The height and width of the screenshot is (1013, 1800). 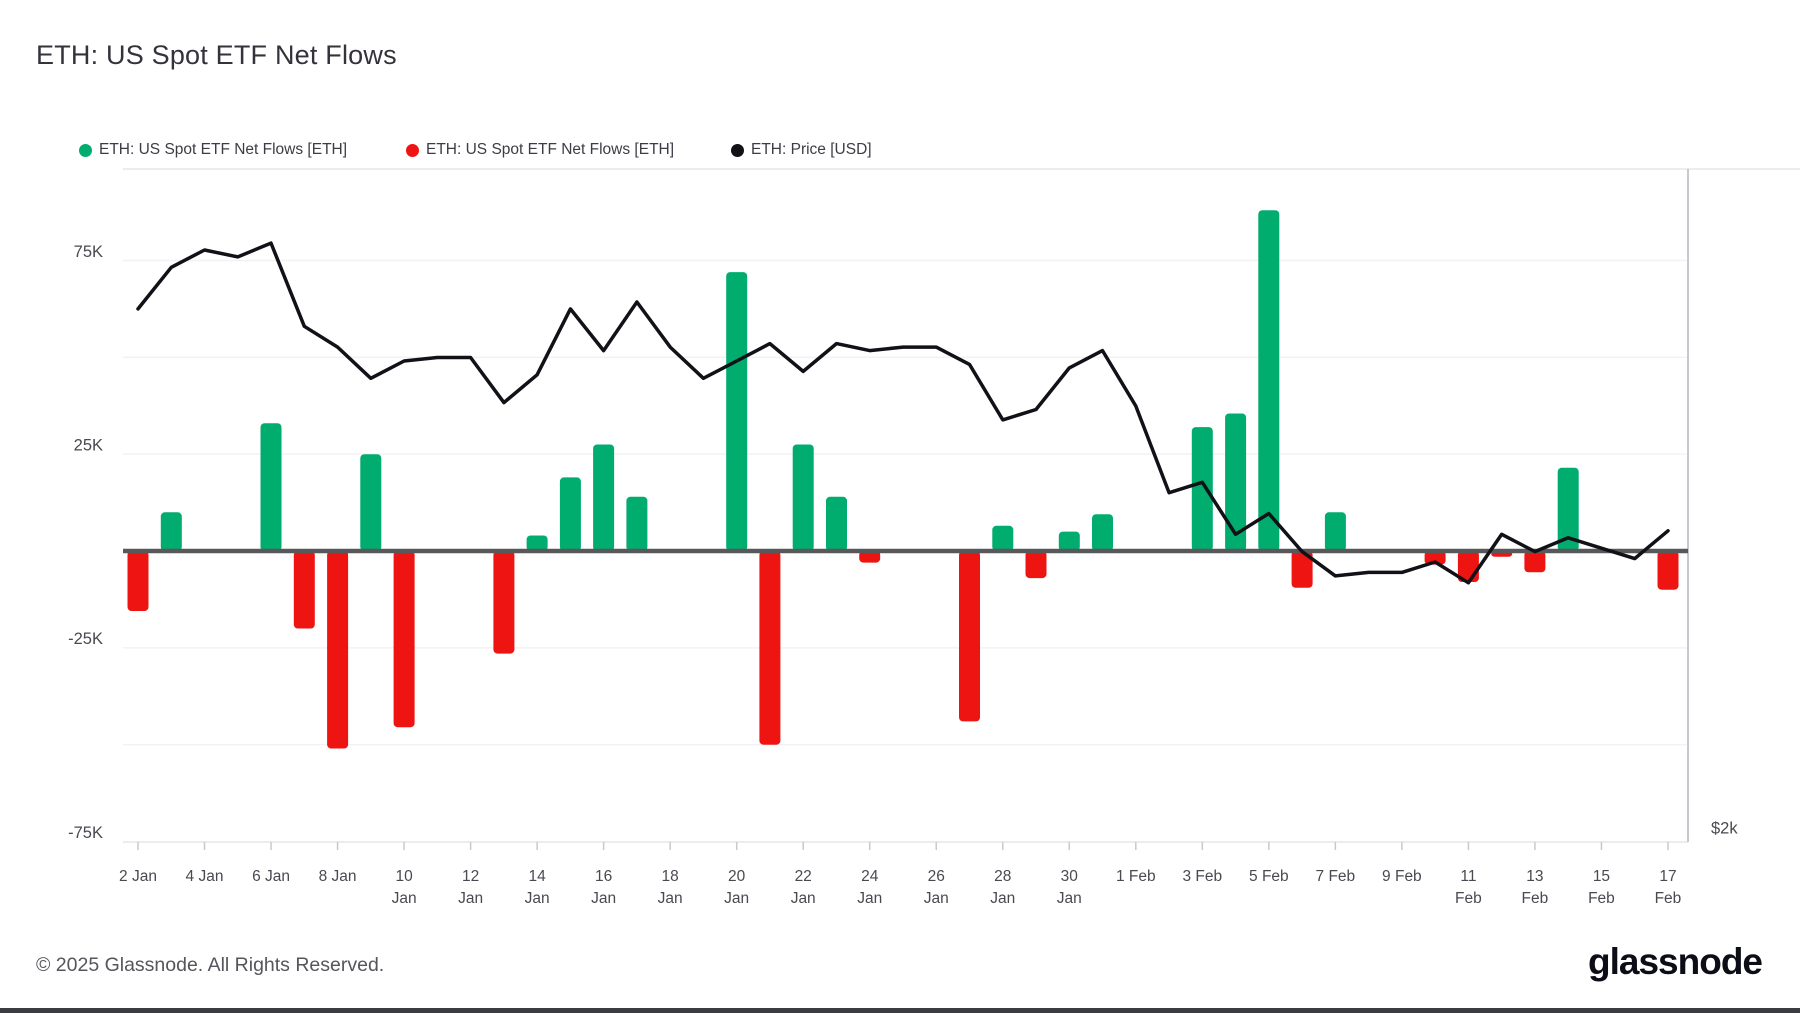 What do you see at coordinates (138, 876) in the screenshot?
I see `x-axis-label: 2 Jan` at bounding box center [138, 876].